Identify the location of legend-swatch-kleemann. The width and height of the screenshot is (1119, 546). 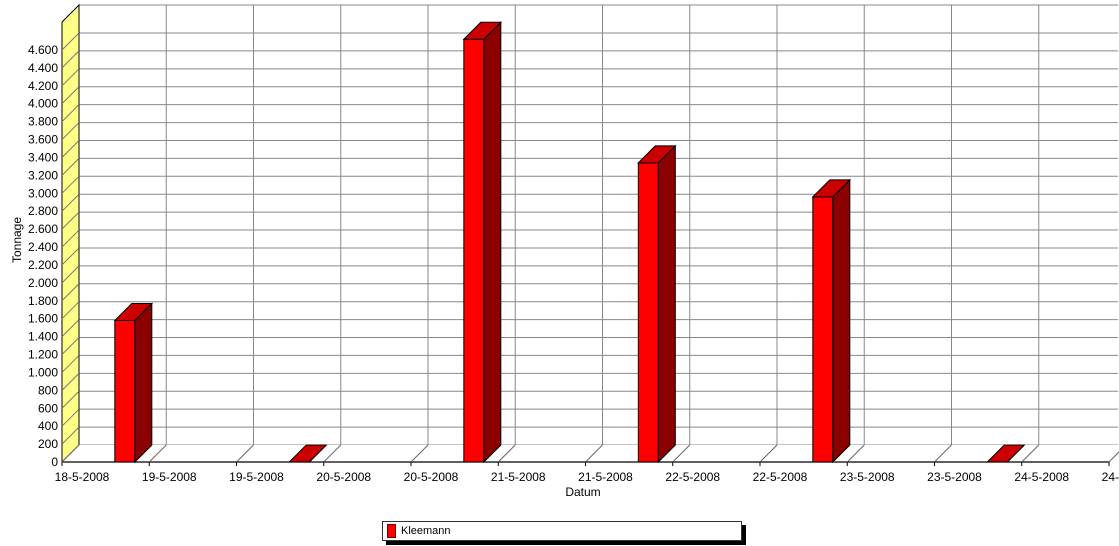
(391, 531).